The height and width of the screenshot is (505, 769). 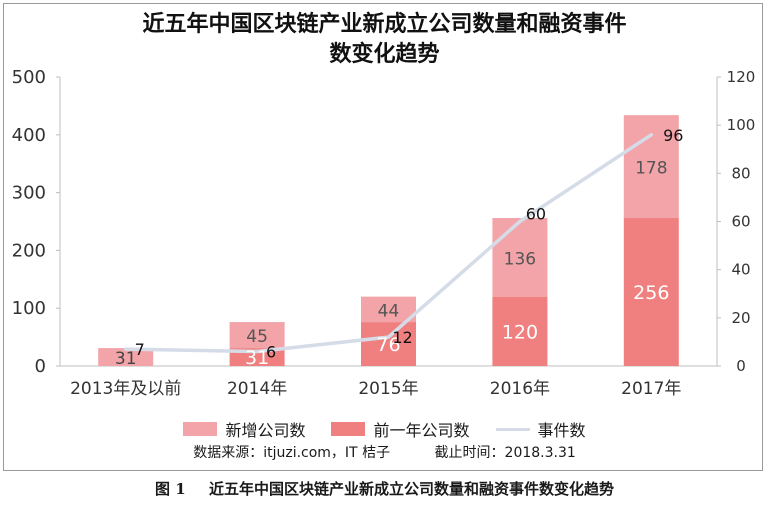 I want to click on legend-item-events: 事件数, so click(x=540, y=429).